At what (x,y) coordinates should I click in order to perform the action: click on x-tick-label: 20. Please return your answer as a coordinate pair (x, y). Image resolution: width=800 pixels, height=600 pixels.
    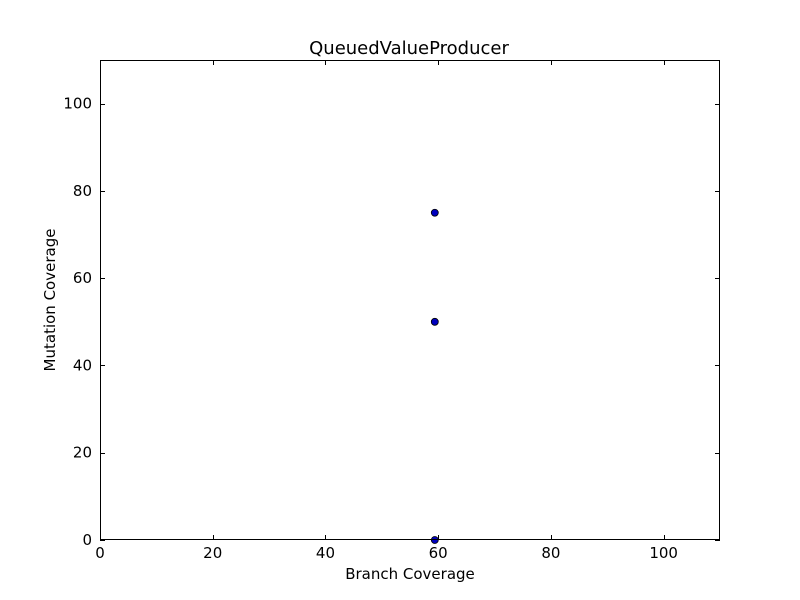
    Looking at the image, I should click on (212, 553).